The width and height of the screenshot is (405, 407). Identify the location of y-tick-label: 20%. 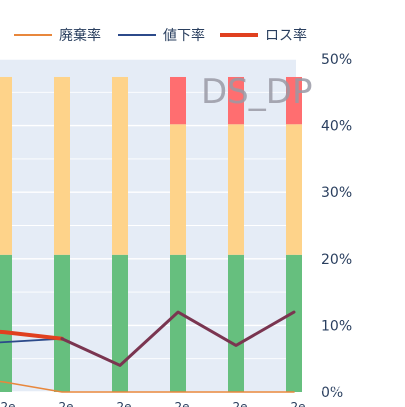
(336, 260).